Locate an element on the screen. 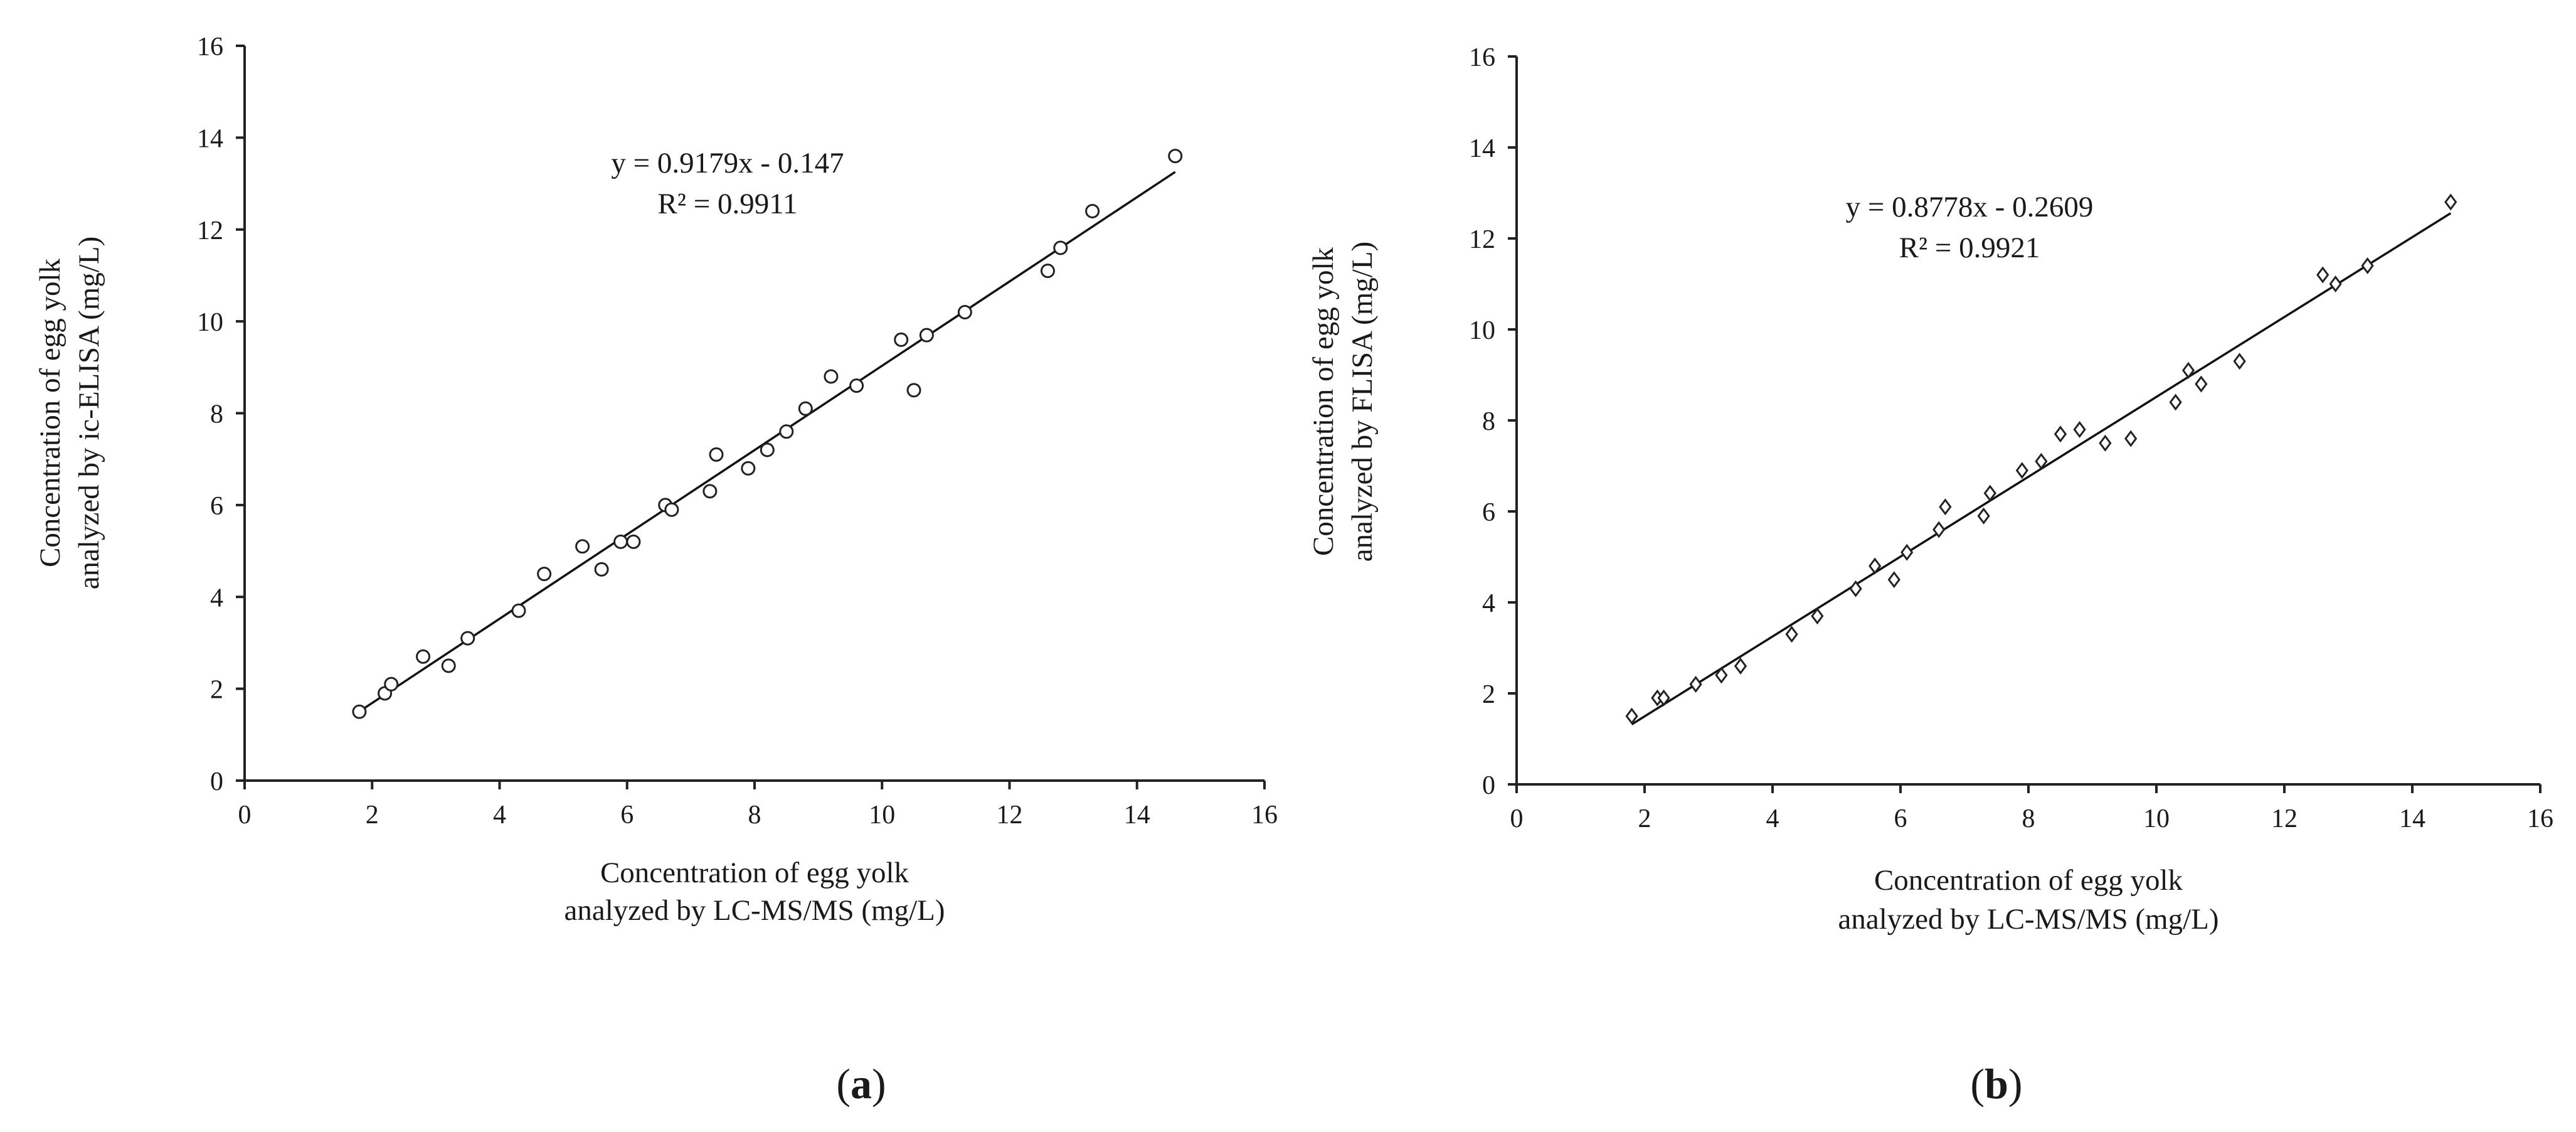 The height and width of the screenshot is (1132, 2576). panel-b-x-axis-title: analyzed by LC-MS/MS (mg/L) is located at coordinates (2028, 919).